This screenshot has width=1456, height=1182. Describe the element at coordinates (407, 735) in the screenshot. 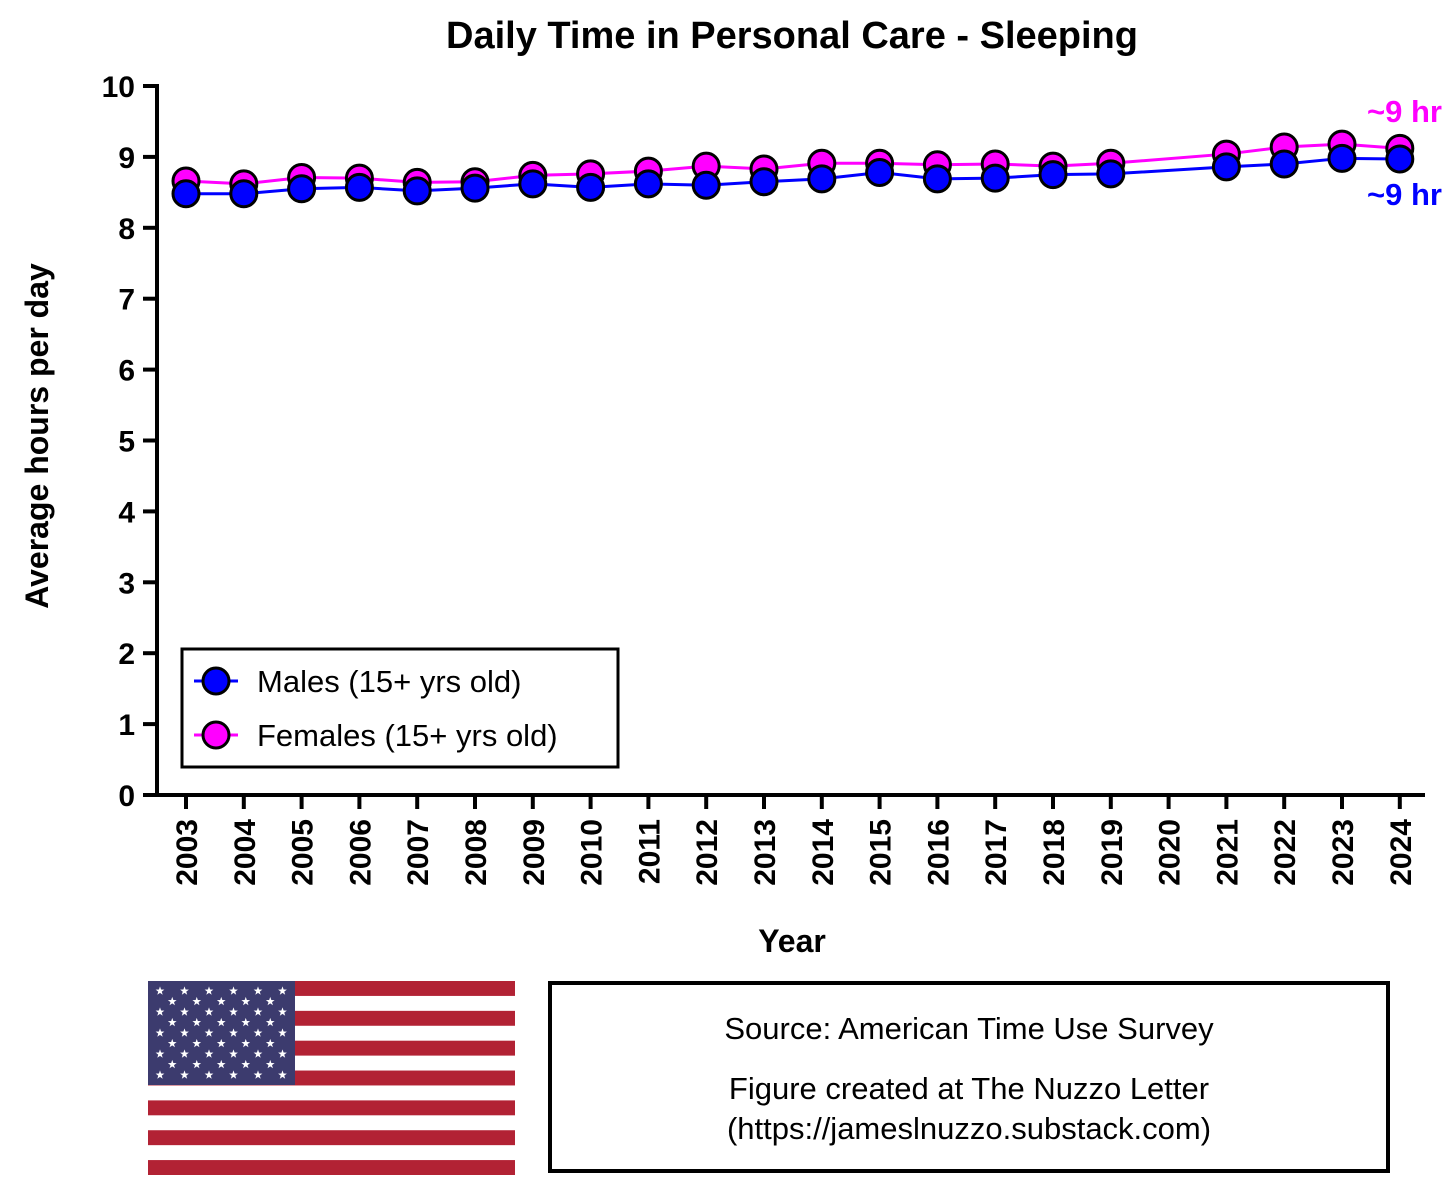

I see `legend-label-females: Females (15+ yrs old)` at that location.